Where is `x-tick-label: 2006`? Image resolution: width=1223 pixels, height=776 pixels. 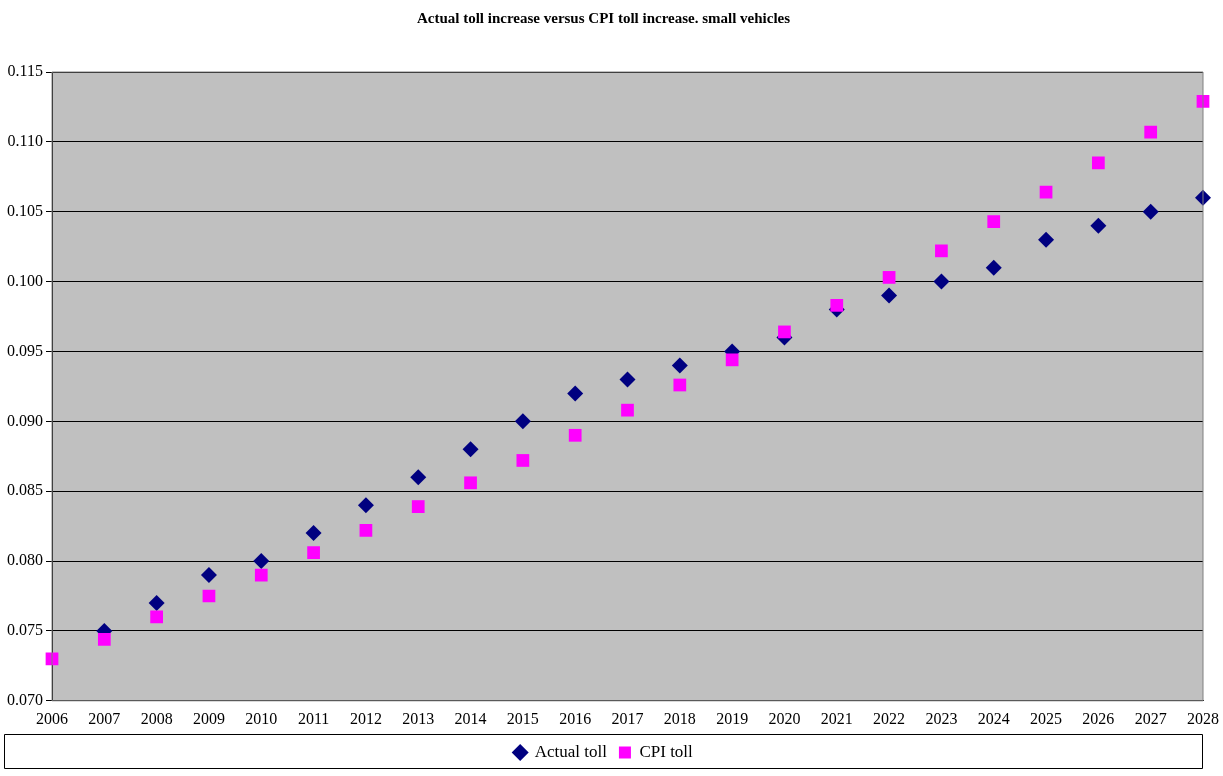 x-tick-label: 2006 is located at coordinates (52, 718).